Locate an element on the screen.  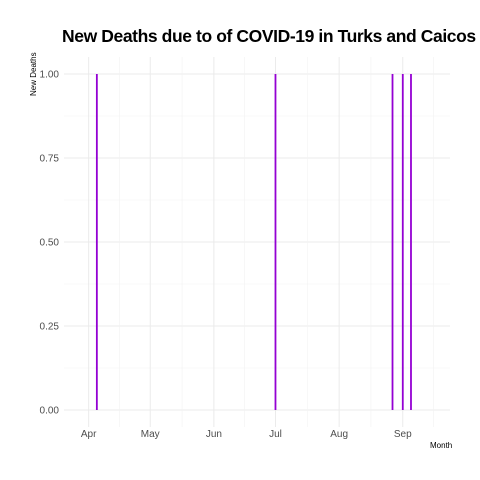
y-tick-labels: 0.00 0.25 0.50 0.75 1.00 is located at coordinates (50, 243).